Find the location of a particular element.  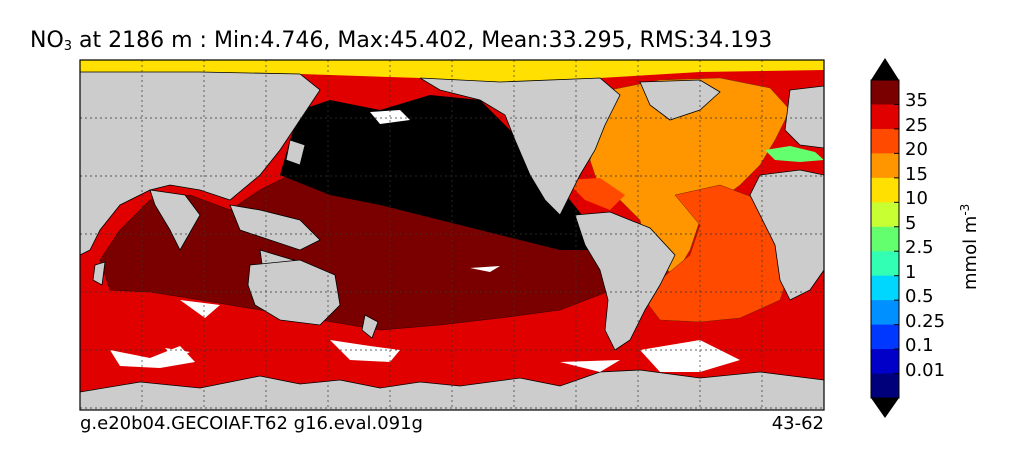

south-america-land is located at coordinates (625, 281).